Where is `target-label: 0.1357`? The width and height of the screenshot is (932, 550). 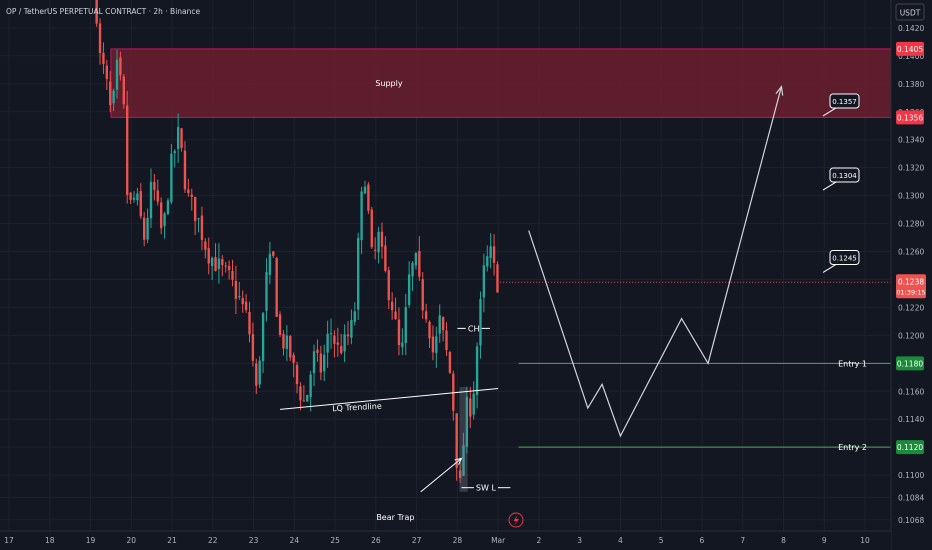 target-label: 0.1357 is located at coordinates (844, 102).